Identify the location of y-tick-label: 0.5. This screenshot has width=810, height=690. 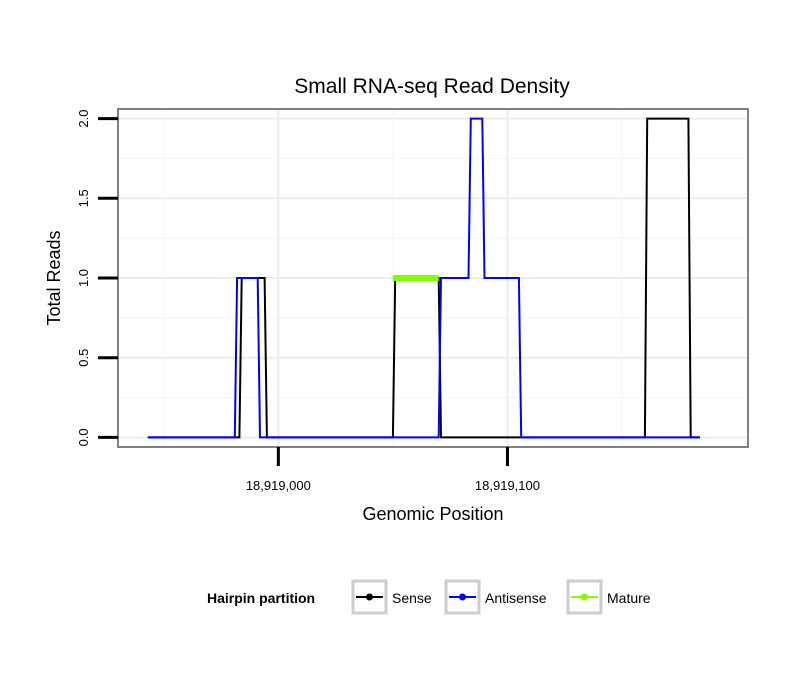
(83, 358).